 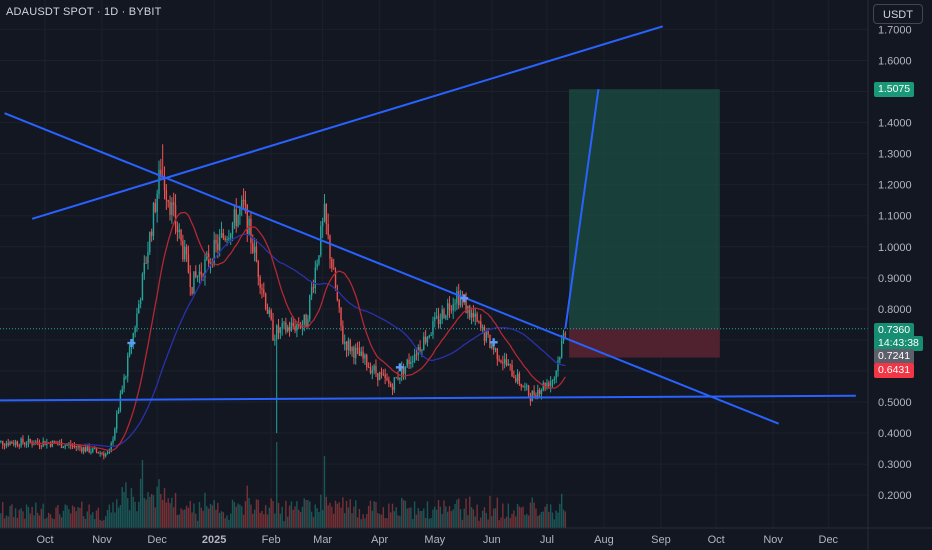 I want to click on loss-zone, so click(x=644, y=343).